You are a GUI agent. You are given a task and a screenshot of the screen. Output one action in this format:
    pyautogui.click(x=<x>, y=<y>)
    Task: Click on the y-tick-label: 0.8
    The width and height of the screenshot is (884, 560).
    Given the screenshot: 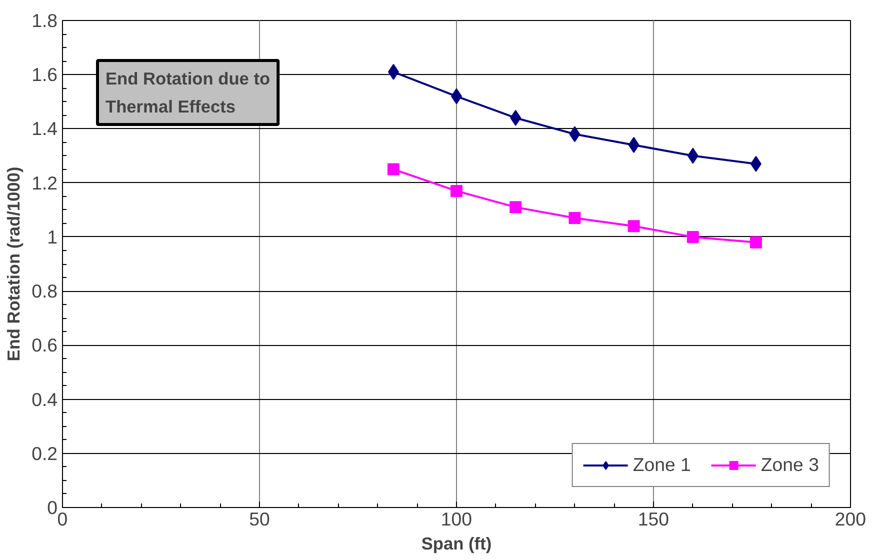 What is the action you would take?
    pyautogui.click(x=45, y=291)
    